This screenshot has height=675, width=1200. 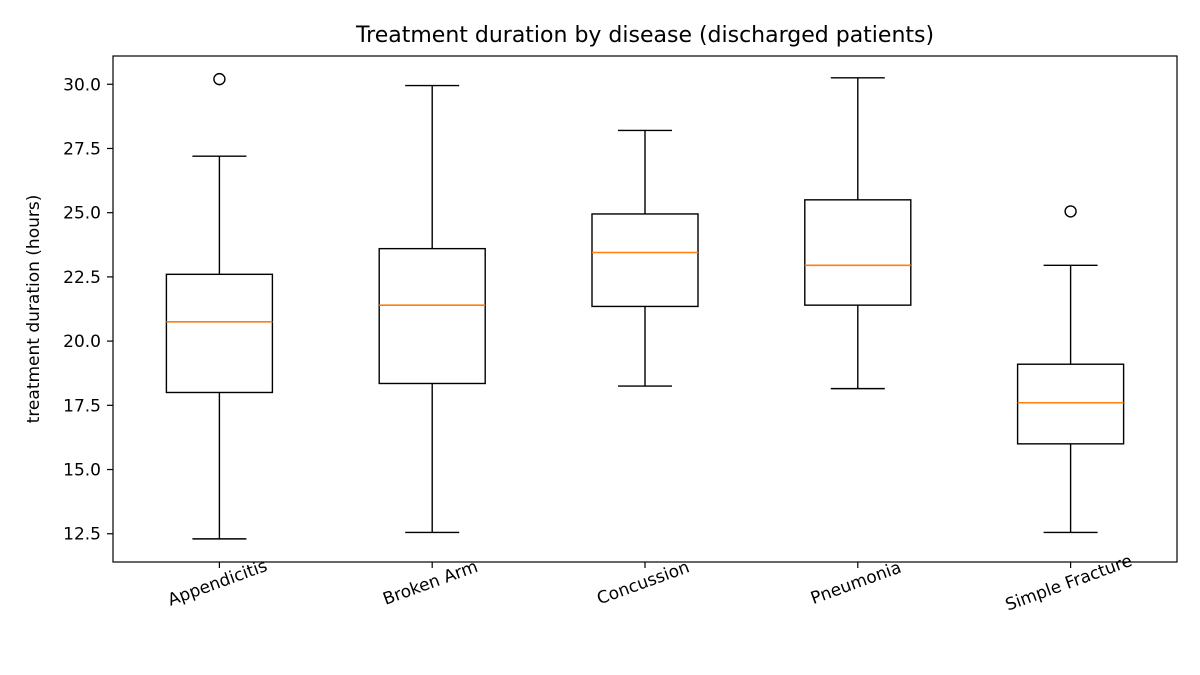 What do you see at coordinates (1069, 583) in the screenshot?
I see `x-tick-label: Simple Fracture` at bounding box center [1069, 583].